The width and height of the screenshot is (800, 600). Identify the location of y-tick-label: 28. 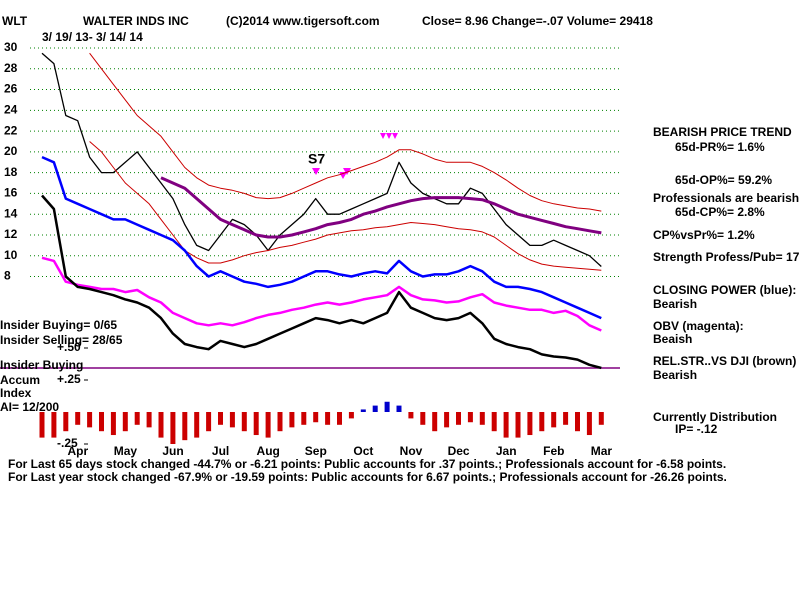
(11, 68).